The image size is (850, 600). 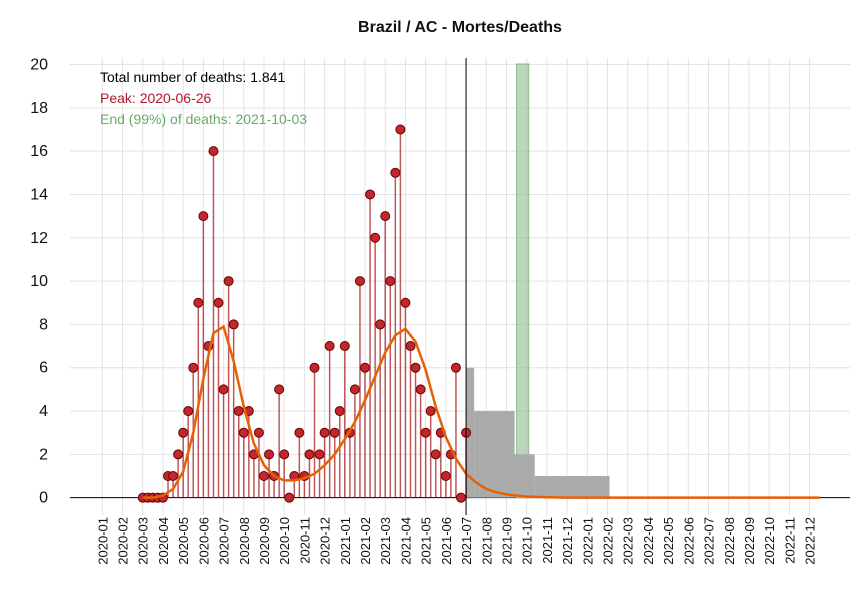 What do you see at coordinates (506, 541) in the screenshot?
I see `x-tick-label: 2021-09` at bounding box center [506, 541].